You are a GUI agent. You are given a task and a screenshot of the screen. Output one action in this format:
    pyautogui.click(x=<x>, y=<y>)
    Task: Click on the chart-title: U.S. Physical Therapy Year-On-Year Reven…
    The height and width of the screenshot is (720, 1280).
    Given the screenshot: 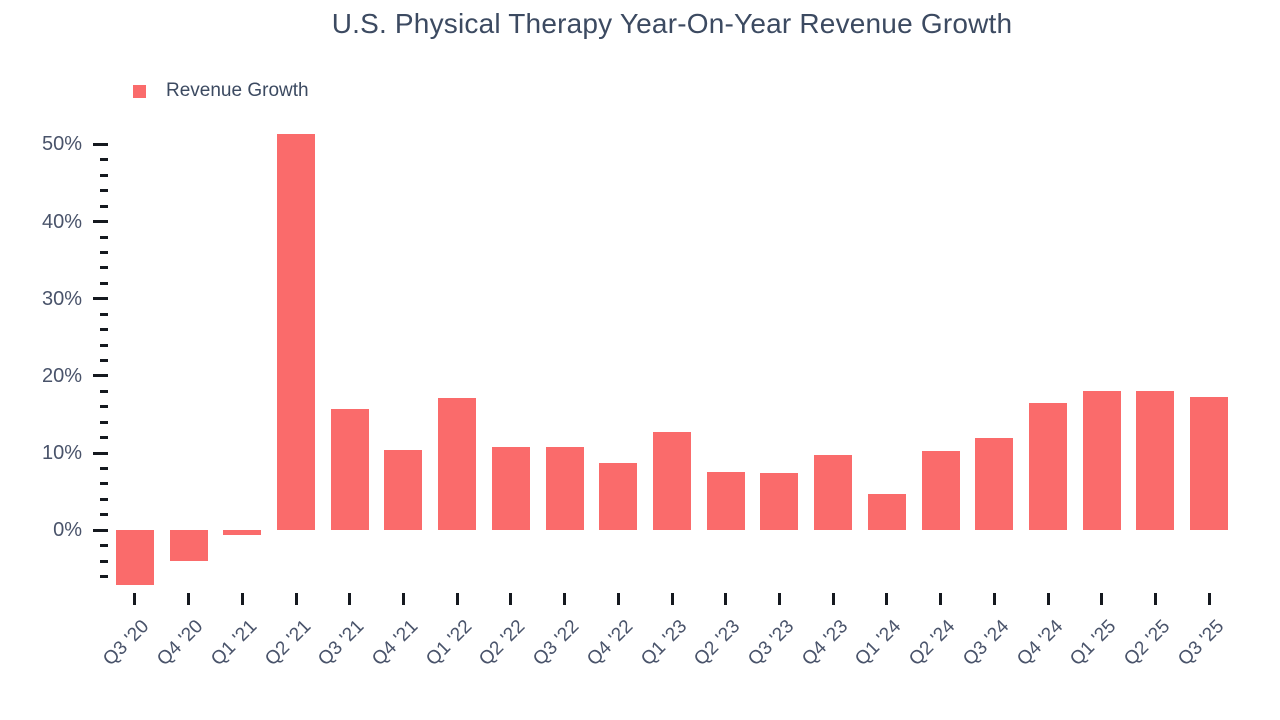 What is the action you would take?
    pyautogui.click(x=672, y=23)
    